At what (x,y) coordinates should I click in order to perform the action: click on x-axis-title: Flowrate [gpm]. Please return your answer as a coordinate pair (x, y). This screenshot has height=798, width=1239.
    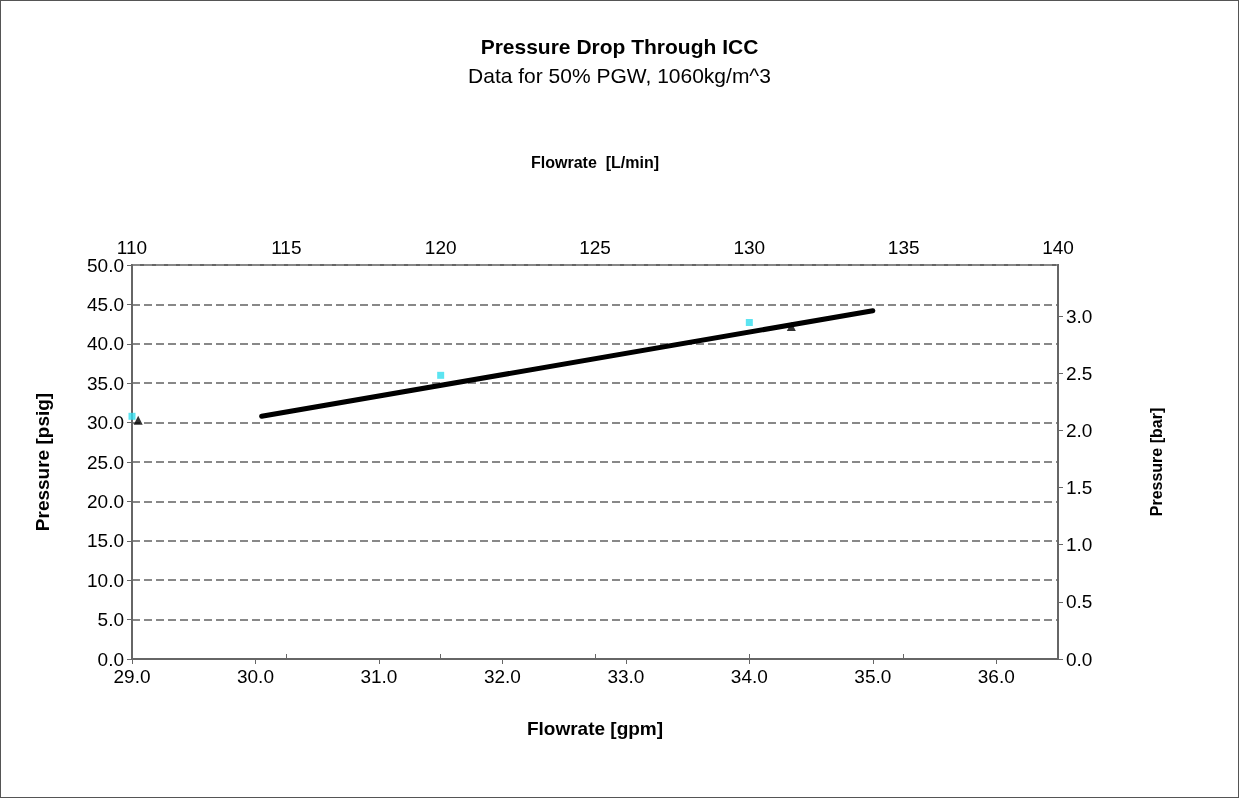
    Looking at the image, I should click on (595, 728).